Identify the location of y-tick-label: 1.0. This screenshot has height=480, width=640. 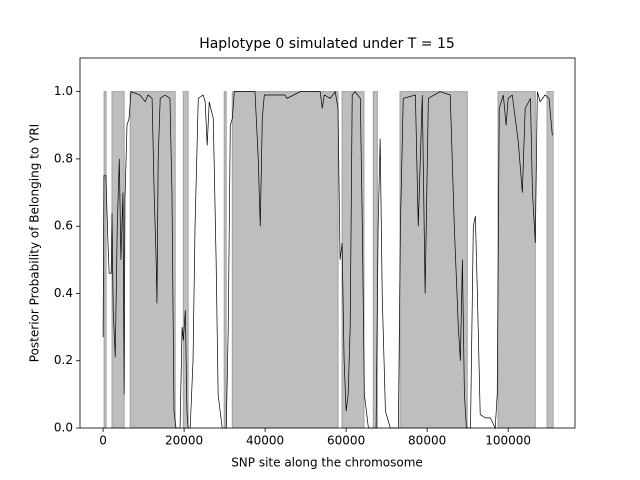
(63, 91).